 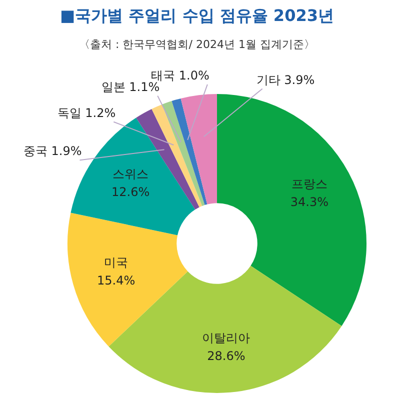 What do you see at coordinates (52, 151) in the screenshot?
I see `slice-label: 중국 1.9%` at bounding box center [52, 151].